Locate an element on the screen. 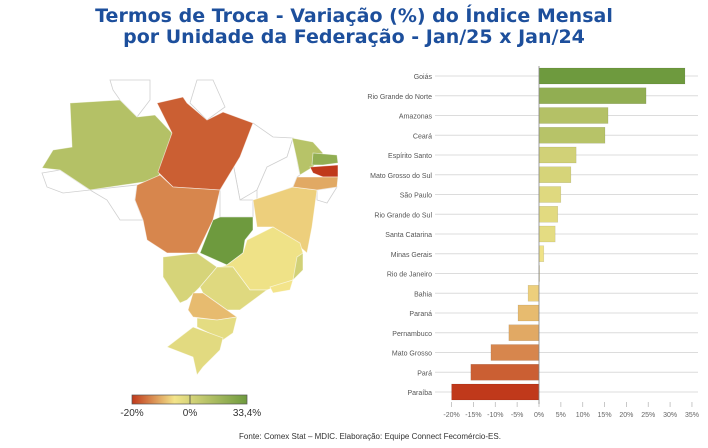  bar-minas-gerais is located at coordinates (541, 253).